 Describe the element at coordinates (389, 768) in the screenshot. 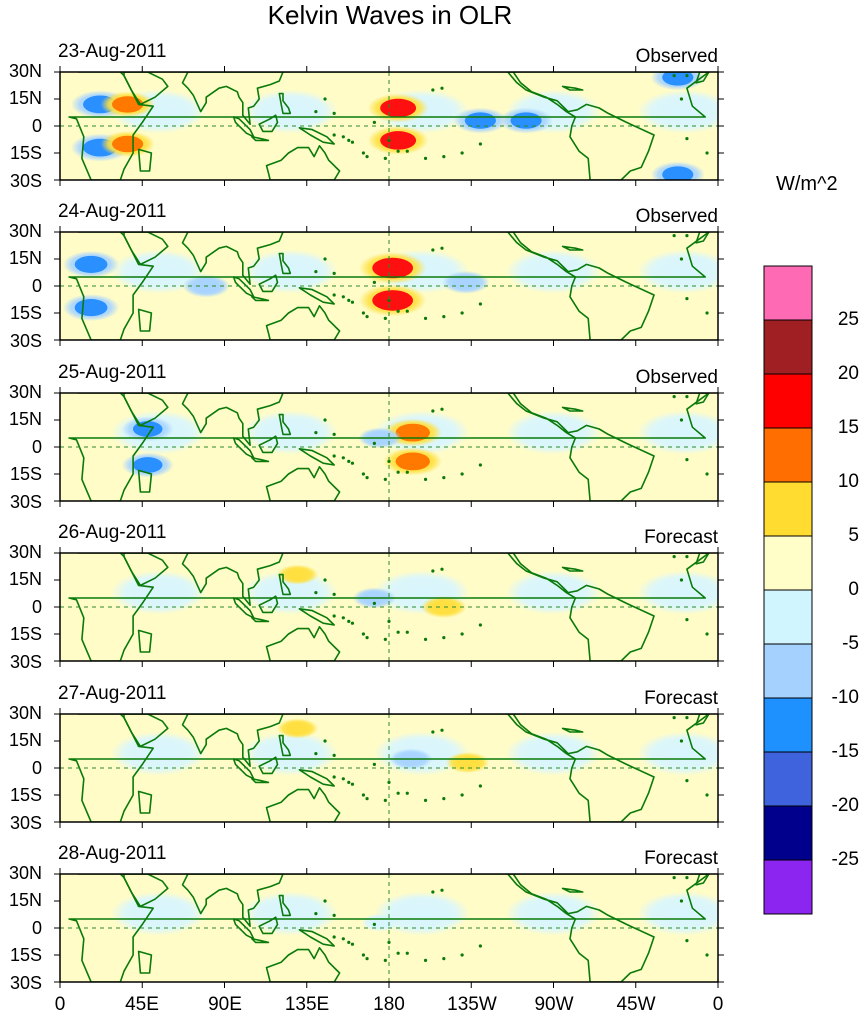

I see `panel-field` at that location.